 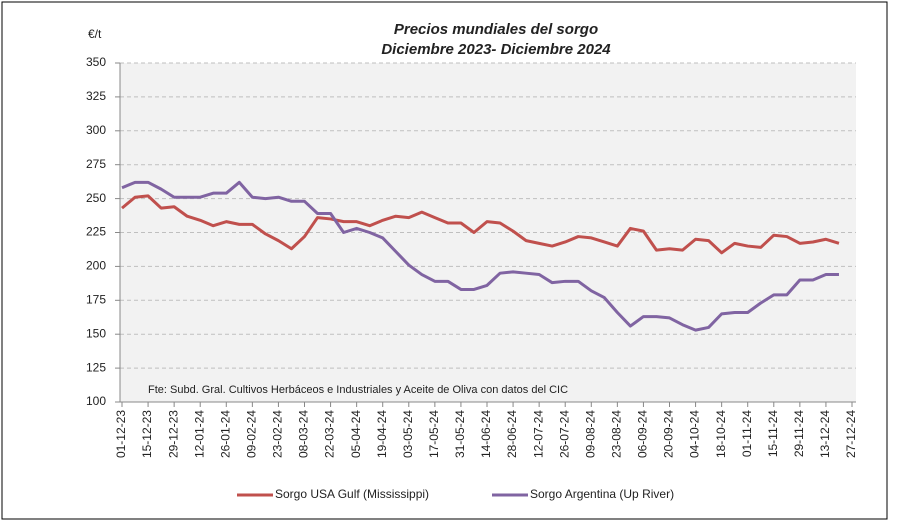 I want to click on y-tick-label: 100, so click(x=96, y=401).